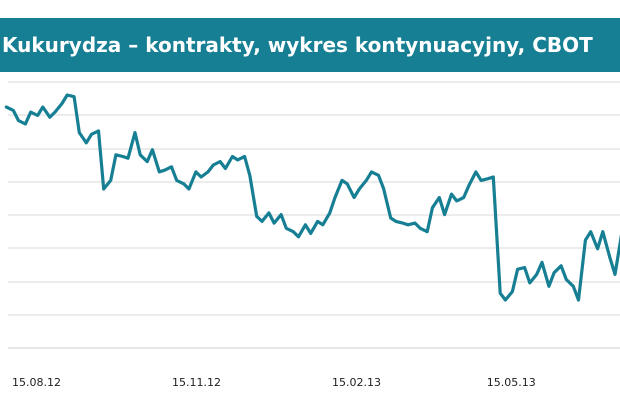 The height and width of the screenshot is (413, 620). I want to click on x-tick-label: 15.05.13, so click(511, 382).